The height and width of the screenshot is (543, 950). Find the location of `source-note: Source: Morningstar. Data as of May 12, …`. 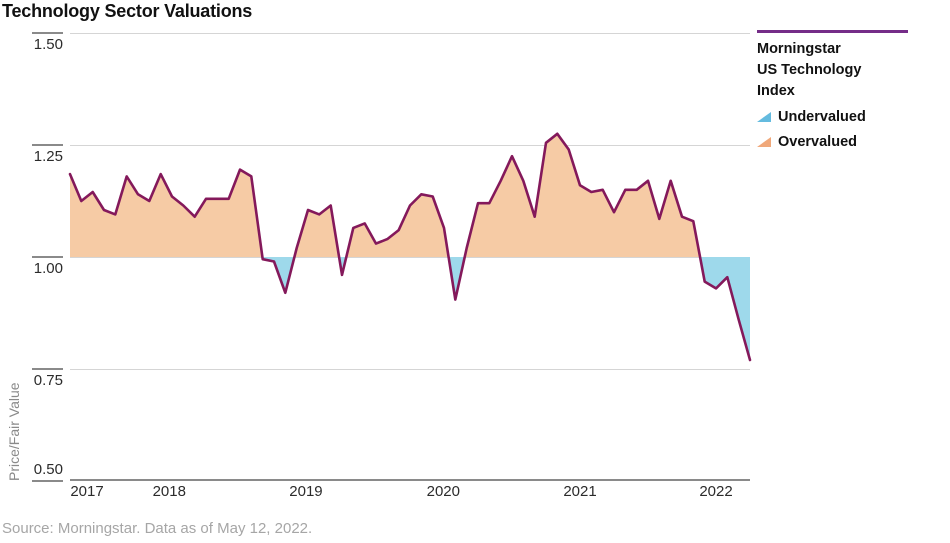

source-note: Source: Morningstar. Data as of May 12, … is located at coordinates (157, 528).